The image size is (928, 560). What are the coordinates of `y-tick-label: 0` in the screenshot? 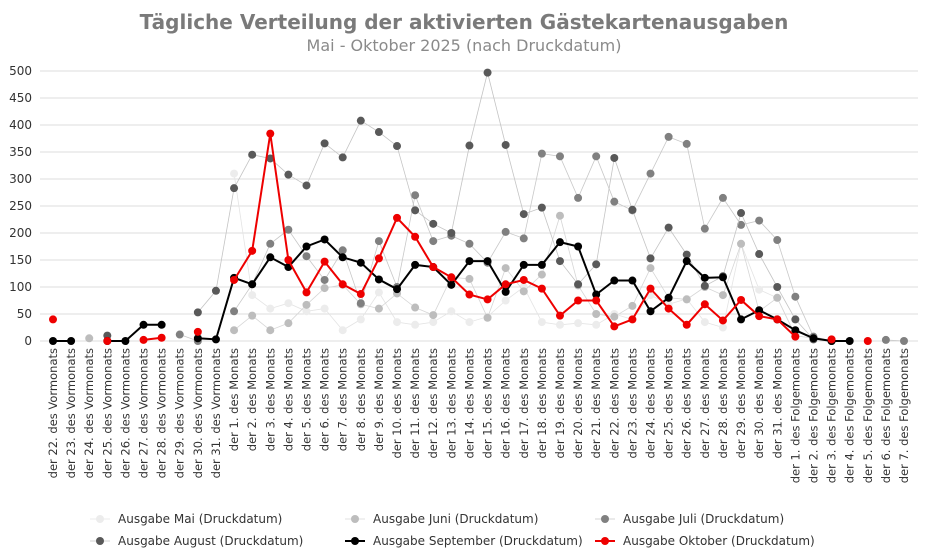 It's located at (28, 341).